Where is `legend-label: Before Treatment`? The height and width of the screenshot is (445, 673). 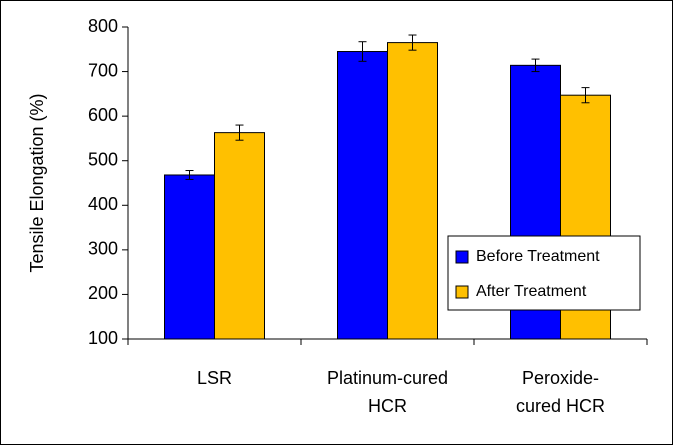 legend-label: Before Treatment is located at coordinates (538, 256).